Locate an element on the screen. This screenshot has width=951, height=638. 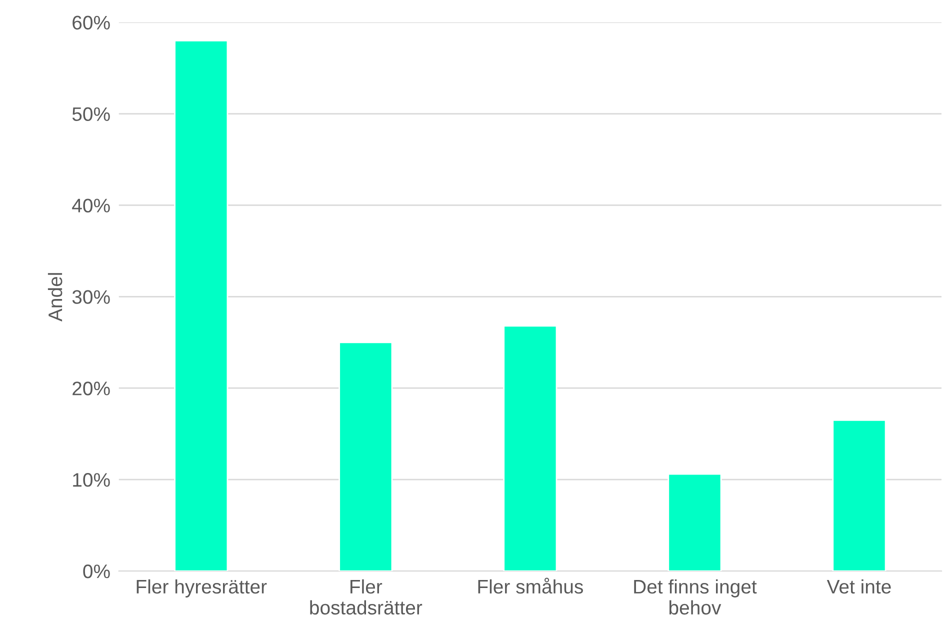
y-axis-title: Andel is located at coordinates (55, 297).